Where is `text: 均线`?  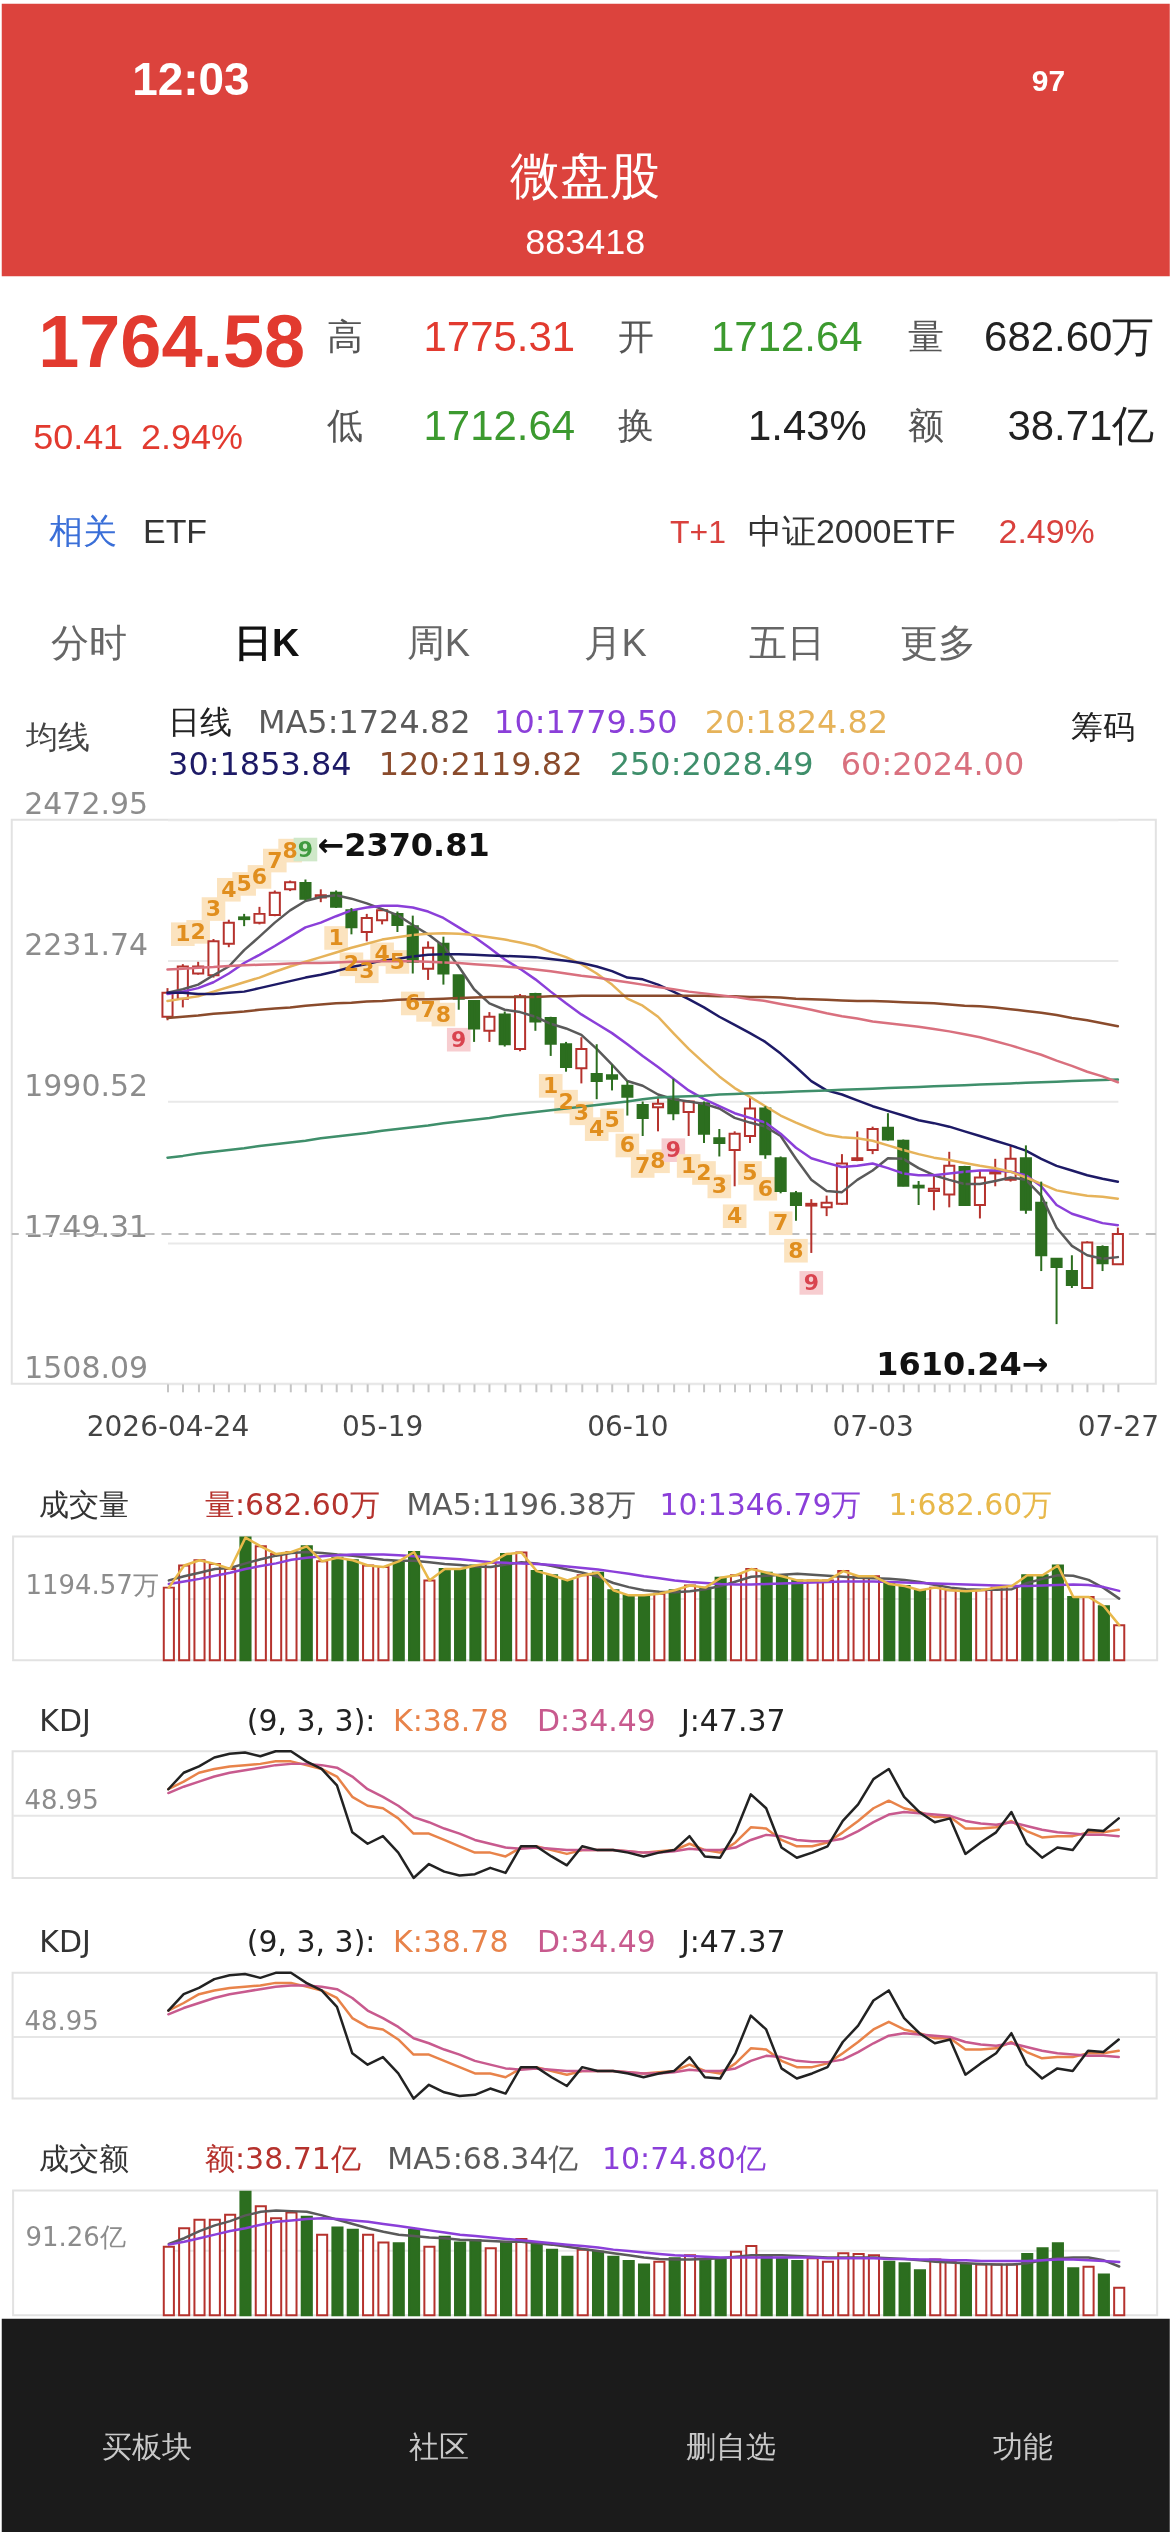 text: 均线 is located at coordinates (58, 736).